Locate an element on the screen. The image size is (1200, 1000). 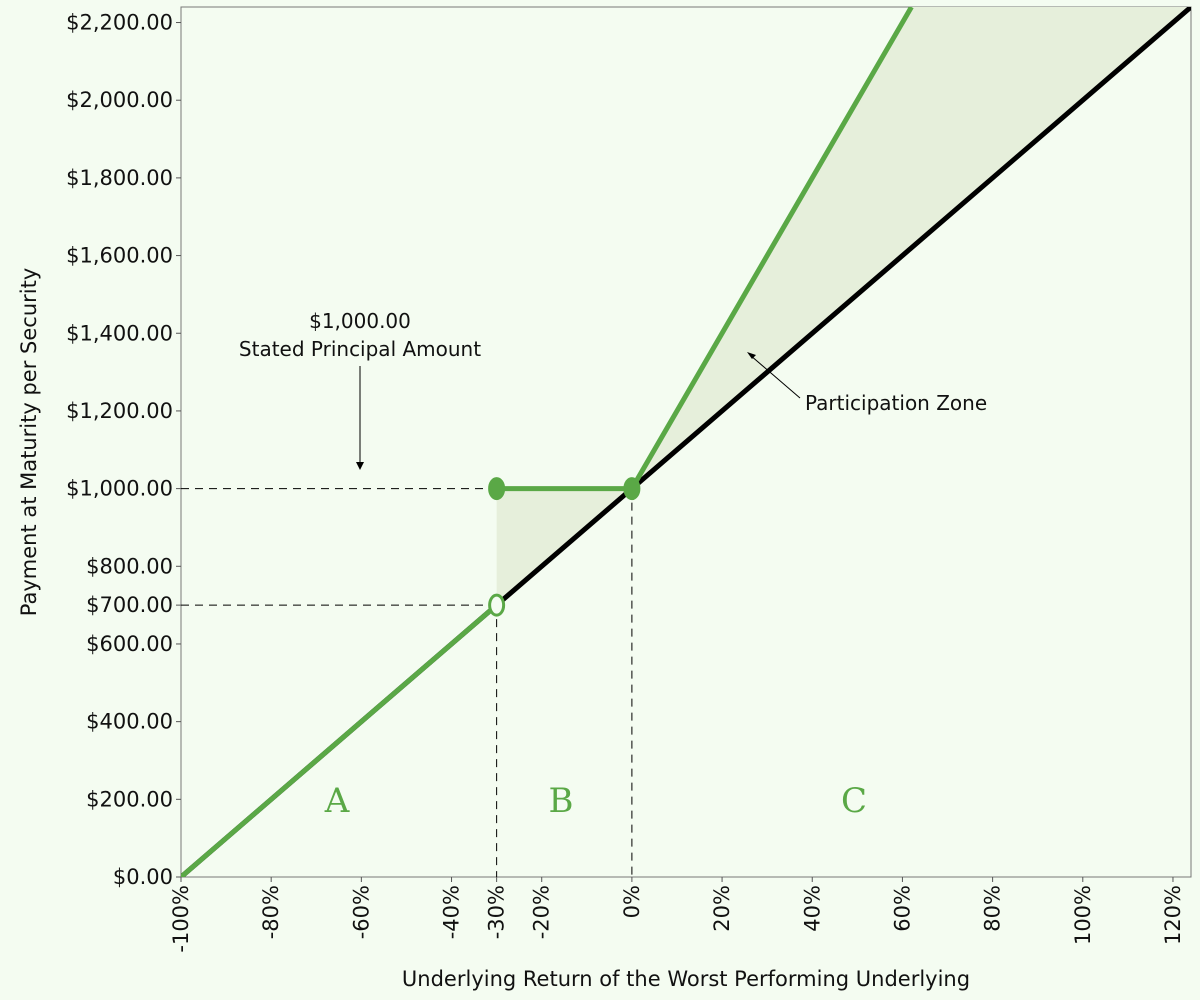
x-tick-label: -40% is located at coordinates (452, 912).